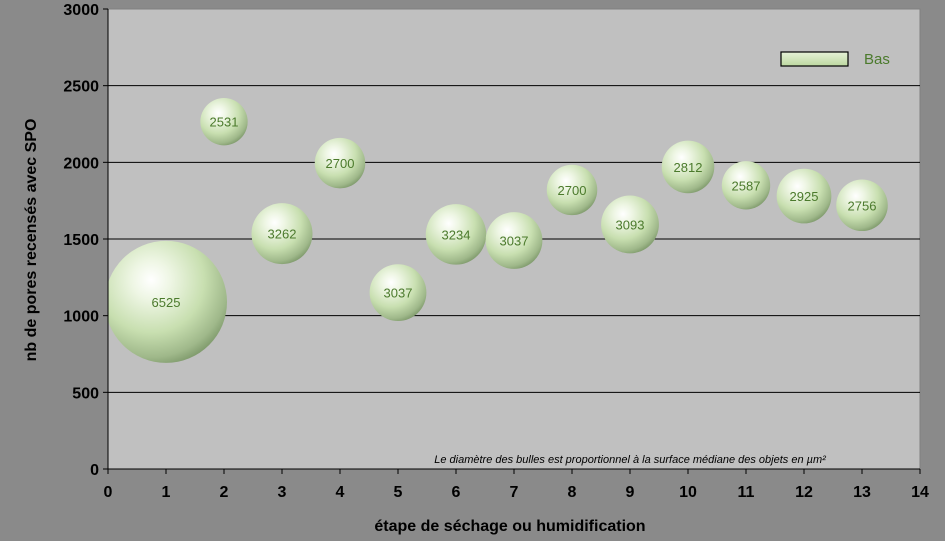 This screenshot has width=945, height=541. What do you see at coordinates (398, 492) in the screenshot?
I see `x-tick-label: 5` at bounding box center [398, 492].